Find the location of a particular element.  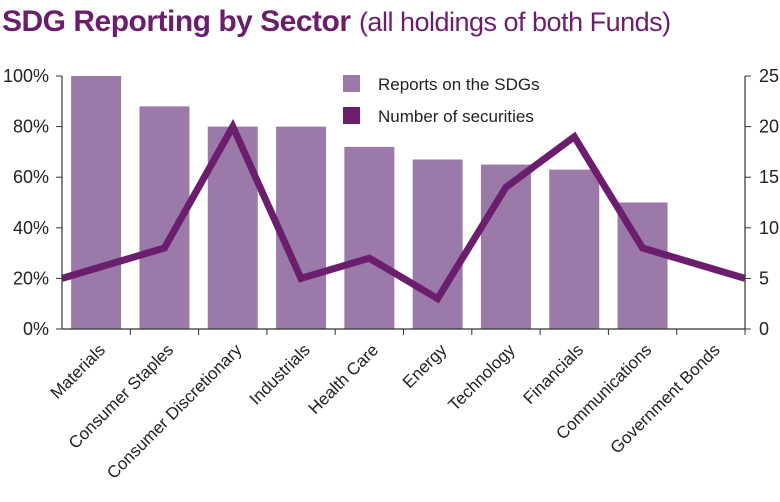

right-tick-label: 5 is located at coordinates (764, 278).